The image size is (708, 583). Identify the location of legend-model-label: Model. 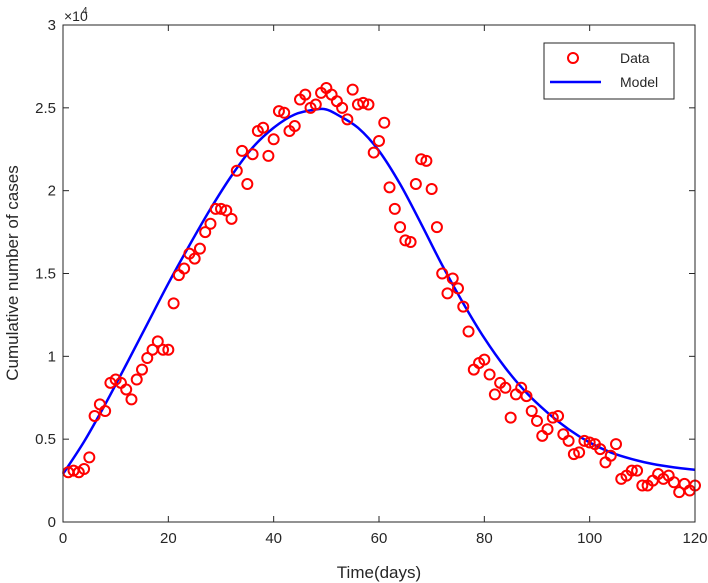
(639, 82).